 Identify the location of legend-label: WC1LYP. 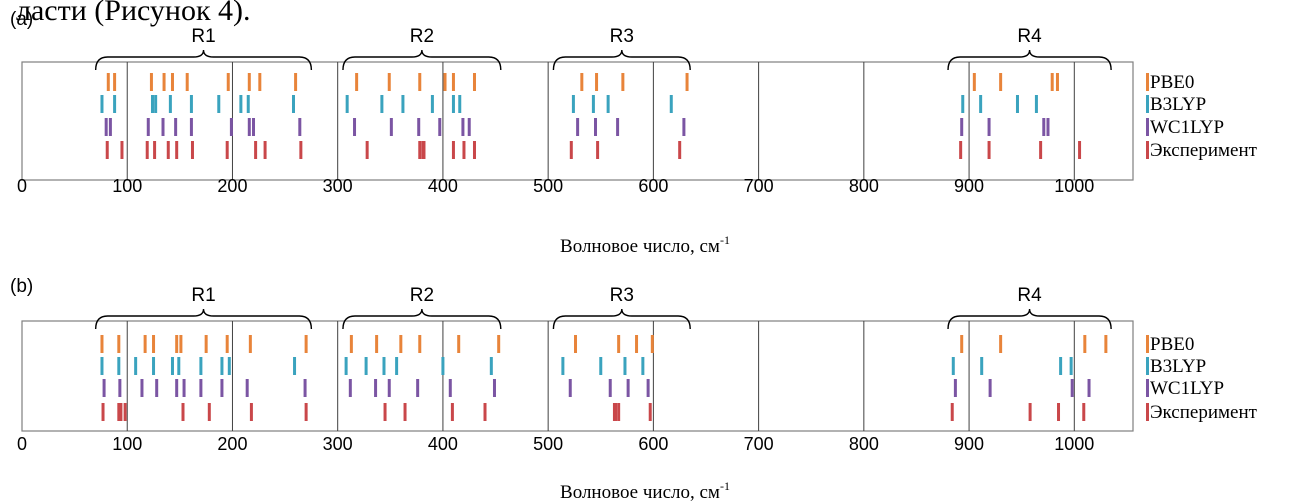
(1187, 388).